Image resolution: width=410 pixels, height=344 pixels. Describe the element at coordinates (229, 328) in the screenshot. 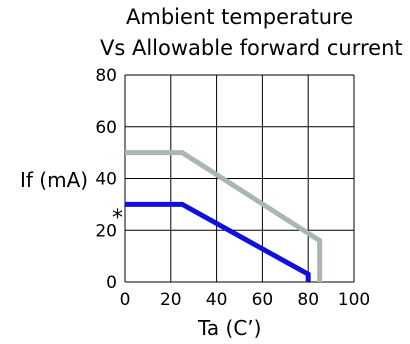

I see `x-axis-label: Ta (C’)` at that location.